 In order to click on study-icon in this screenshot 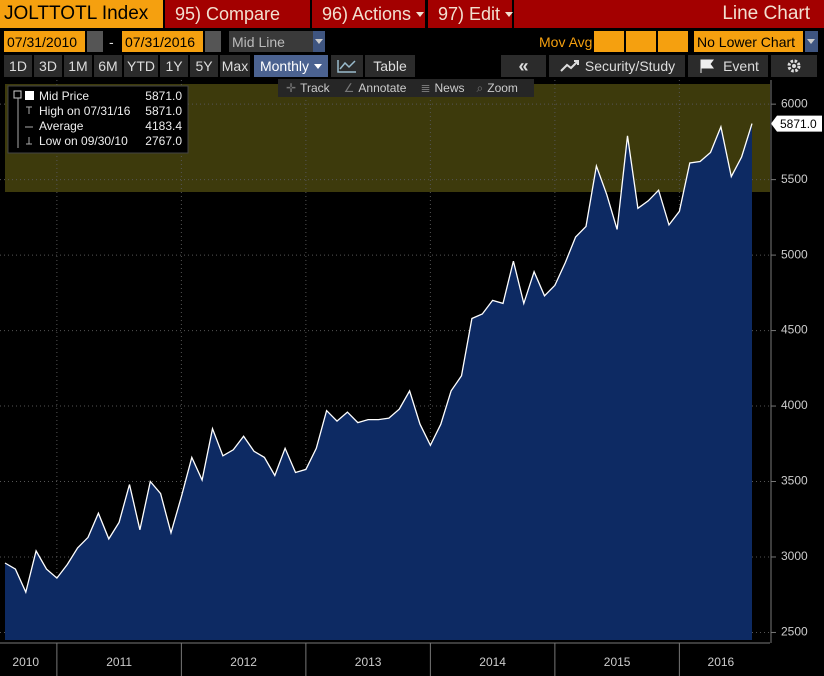, I will do `click(569, 66)`.